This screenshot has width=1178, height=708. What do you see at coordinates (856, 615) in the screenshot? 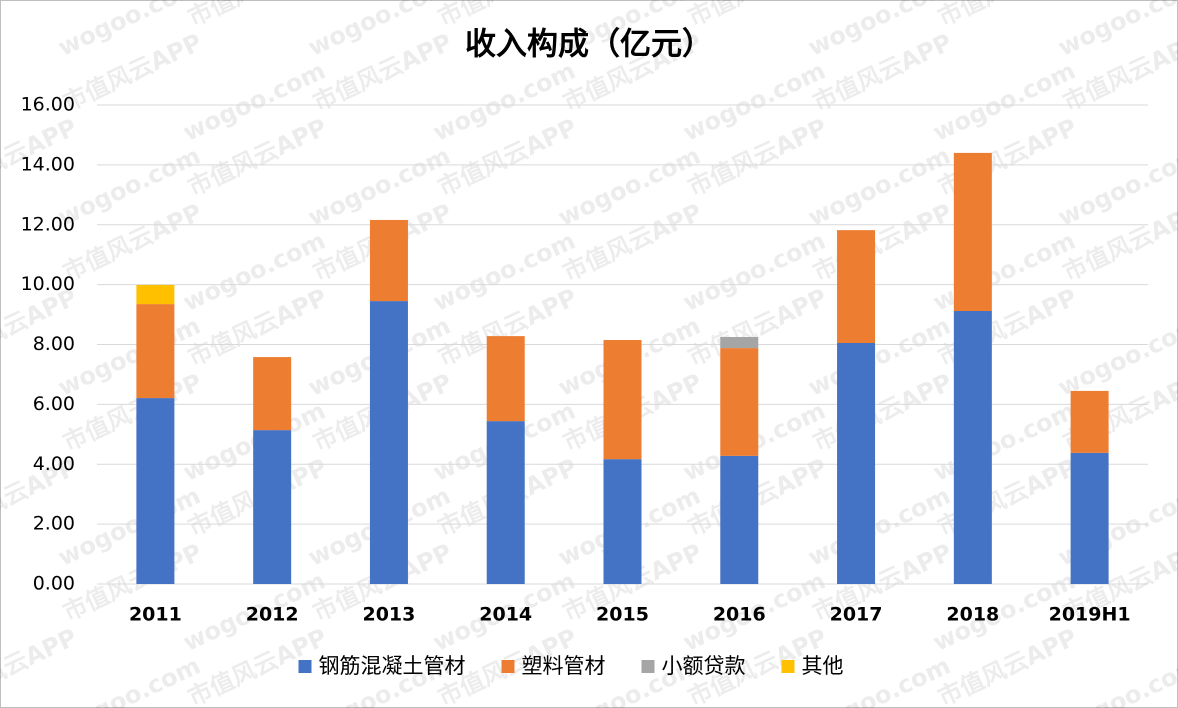
I see `x-tick-label: 2017` at bounding box center [856, 615].